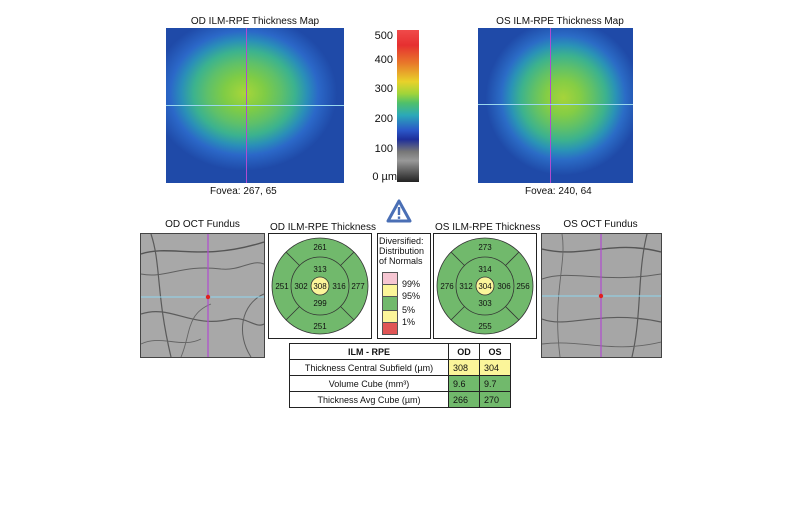 The height and width of the screenshot is (530, 800). I want to click on warning-icon, so click(399, 211).